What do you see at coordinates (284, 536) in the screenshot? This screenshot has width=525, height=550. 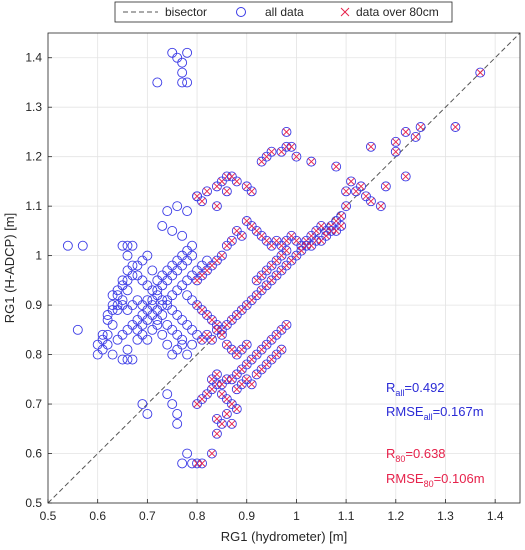 I see `x-axis-label: RG1 (hydrometer) [m]` at bounding box center [284, 536].